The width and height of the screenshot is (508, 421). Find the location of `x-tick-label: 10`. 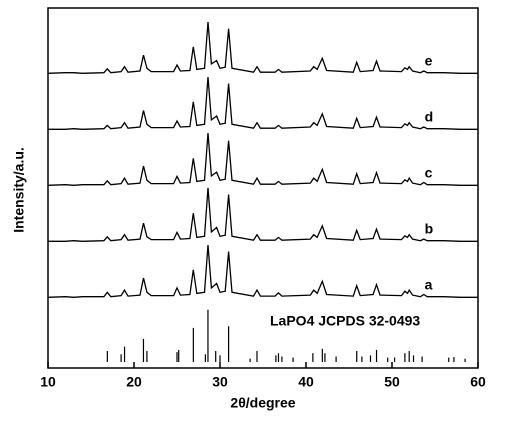

x-tick-label: 10 is located at coordinates (48, 382).